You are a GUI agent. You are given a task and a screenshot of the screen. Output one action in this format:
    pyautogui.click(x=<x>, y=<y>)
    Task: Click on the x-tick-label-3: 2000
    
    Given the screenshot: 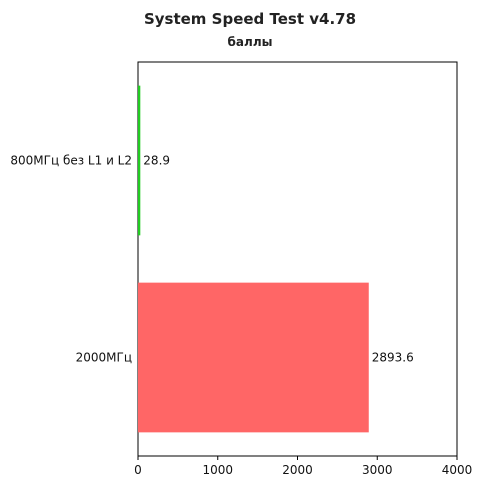 What is the action you would take?
    pyautogui.click(x=297, y=470)
    